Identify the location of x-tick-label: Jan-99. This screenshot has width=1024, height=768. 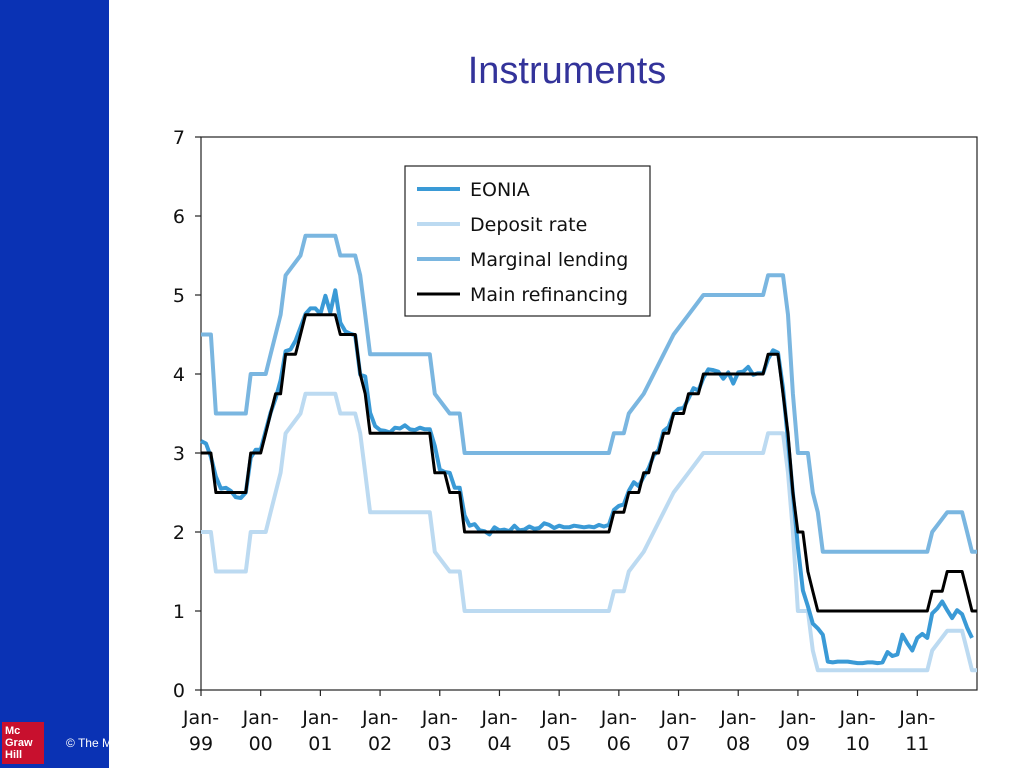
(200, 731).